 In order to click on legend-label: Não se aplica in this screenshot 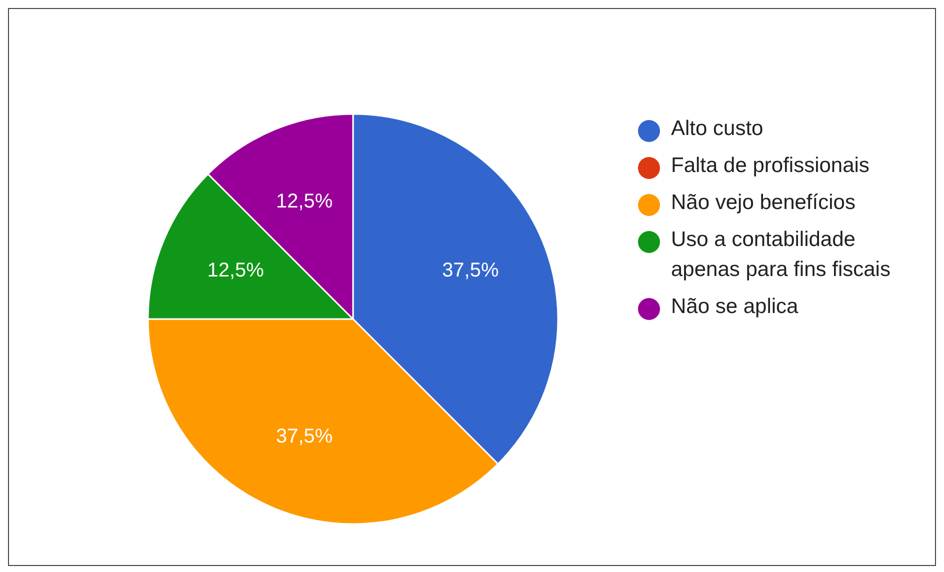, I will do `click(734, 307)`.